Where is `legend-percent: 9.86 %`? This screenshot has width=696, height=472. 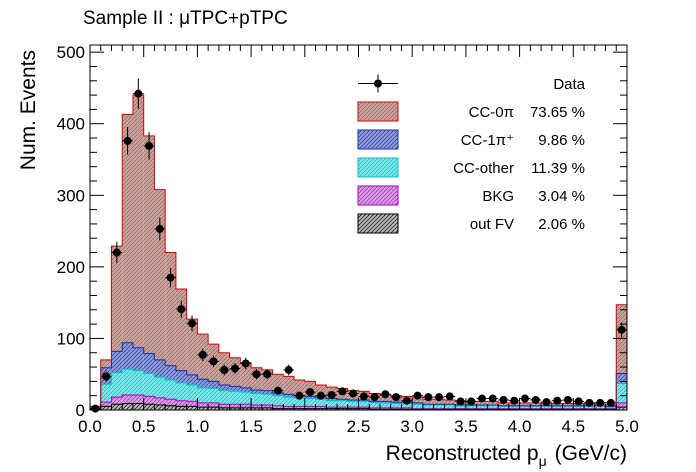 legend-percent: 9.86 % is located at coordinates (561, 140).